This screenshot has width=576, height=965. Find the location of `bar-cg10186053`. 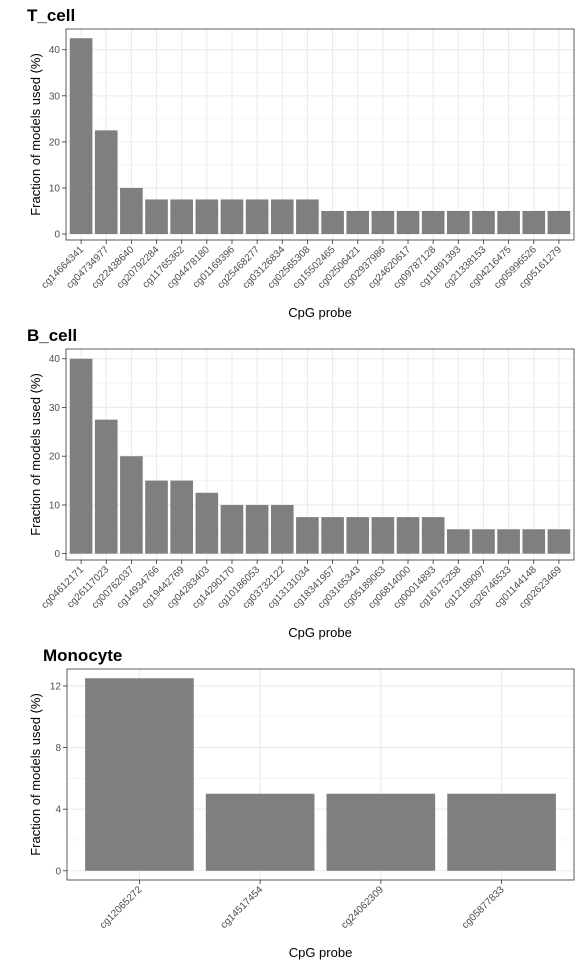

bar-cg10186053 is located at coordinates (257, 529).